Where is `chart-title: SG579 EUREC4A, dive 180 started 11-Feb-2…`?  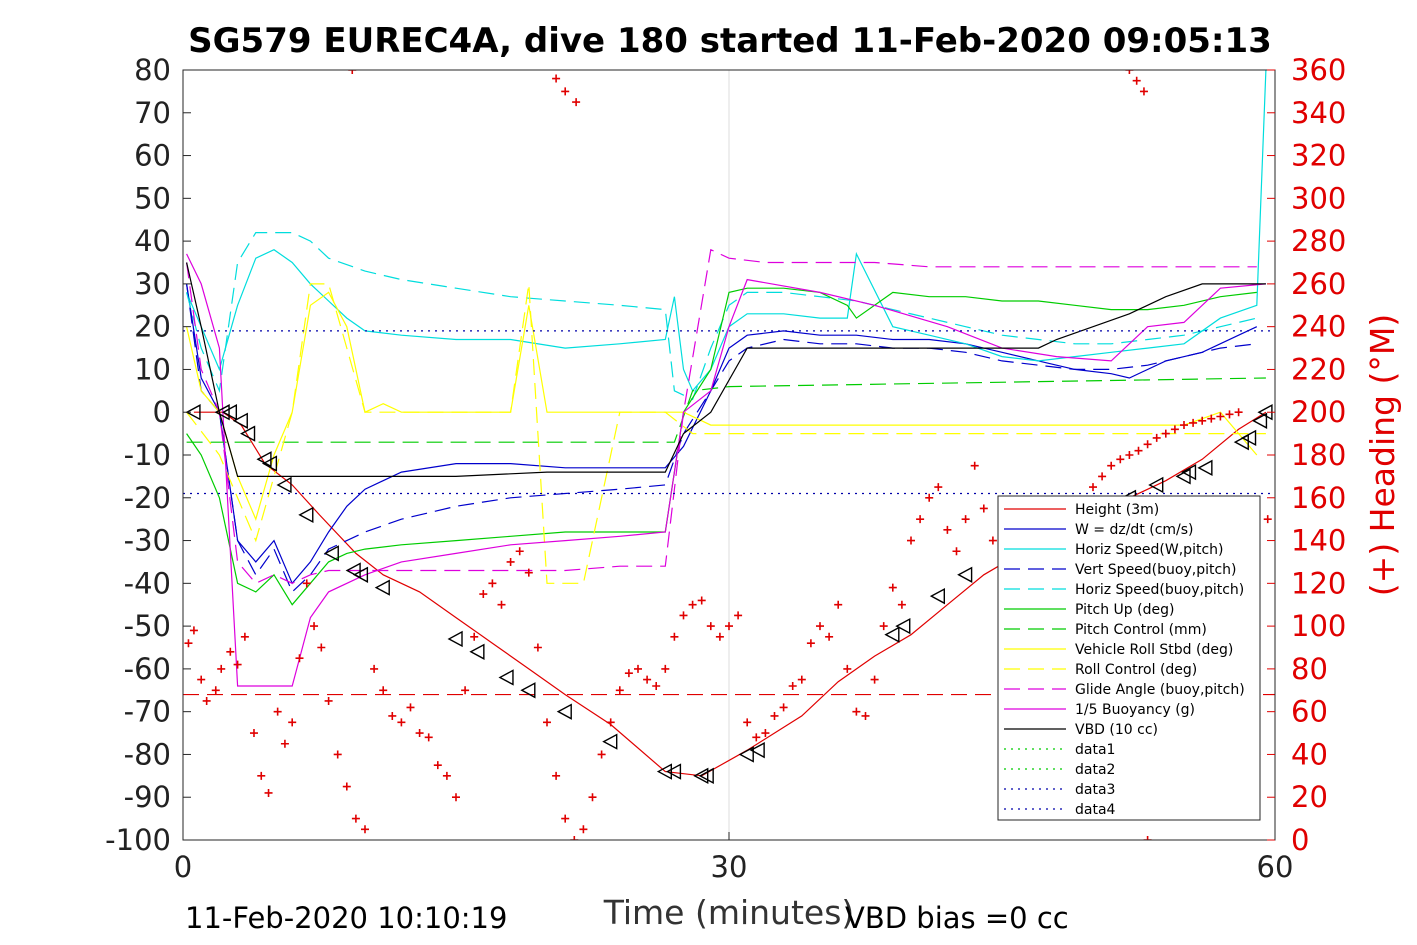
chart-title: SG579 EUREC4A, dive 180 started 11-Feb-2… is located at coordinates (730, 41).